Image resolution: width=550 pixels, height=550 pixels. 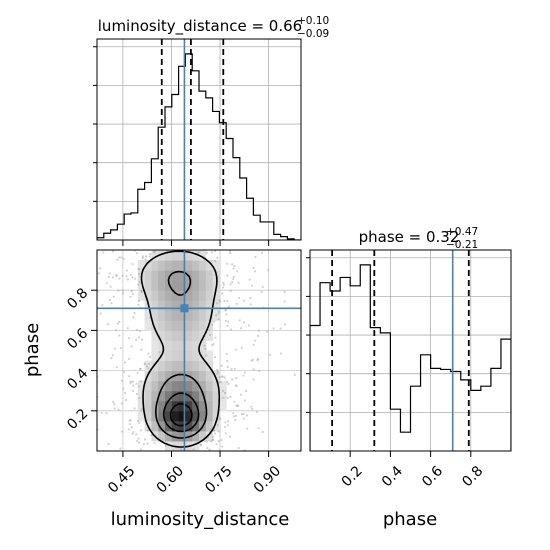 I want to click on luminosity-distance-title-sub: −0.09, so click(x=313, y=34).